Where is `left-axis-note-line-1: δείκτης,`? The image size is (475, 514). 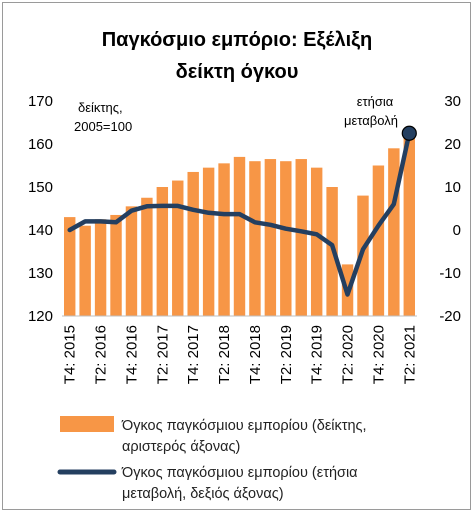 left-axis-note-line-1: δείκτης, is located at coordinates (100, 107).